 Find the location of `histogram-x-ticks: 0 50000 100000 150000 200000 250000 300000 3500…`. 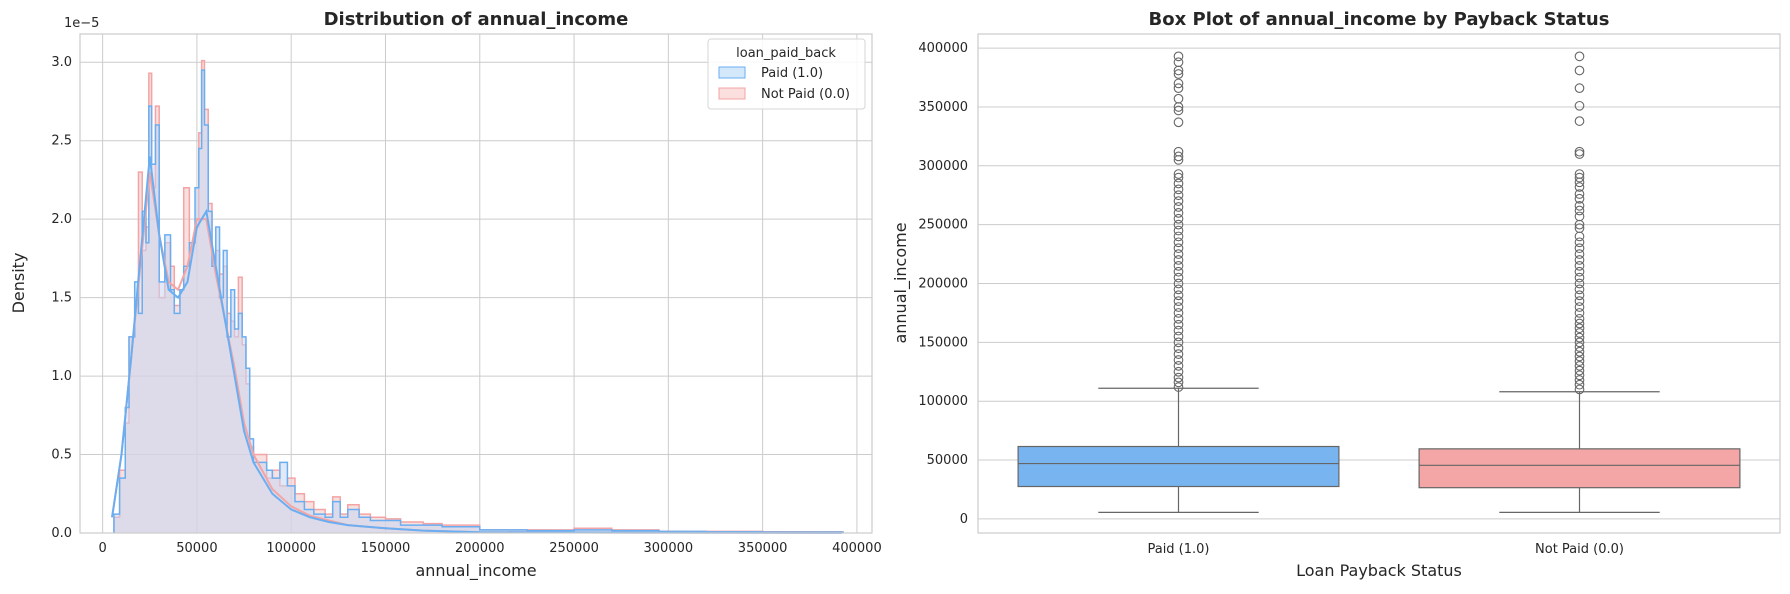

histogram-x-ticks: 0 50000 100000 150000 200000 250000 300000 3500… is located at coordinates (489, 548).